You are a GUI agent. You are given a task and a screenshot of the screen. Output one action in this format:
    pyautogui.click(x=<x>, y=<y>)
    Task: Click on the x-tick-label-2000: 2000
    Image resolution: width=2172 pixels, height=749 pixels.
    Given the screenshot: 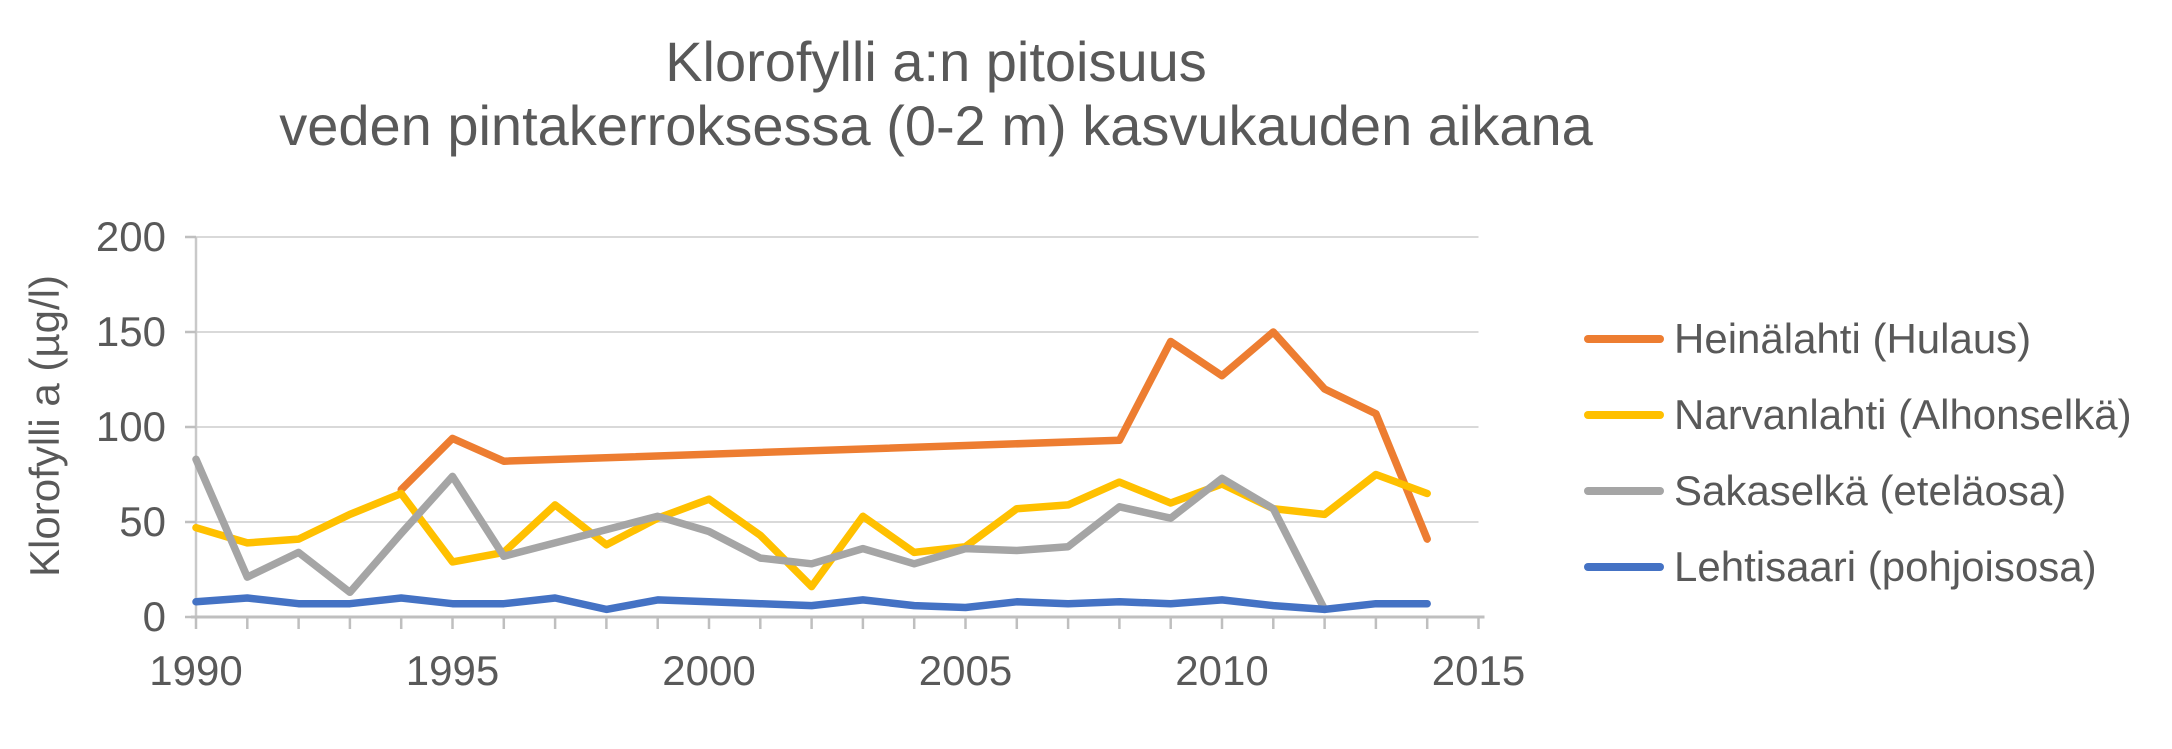 What is the action you would take?
    pyautogui.click(x=709, y=670)
    